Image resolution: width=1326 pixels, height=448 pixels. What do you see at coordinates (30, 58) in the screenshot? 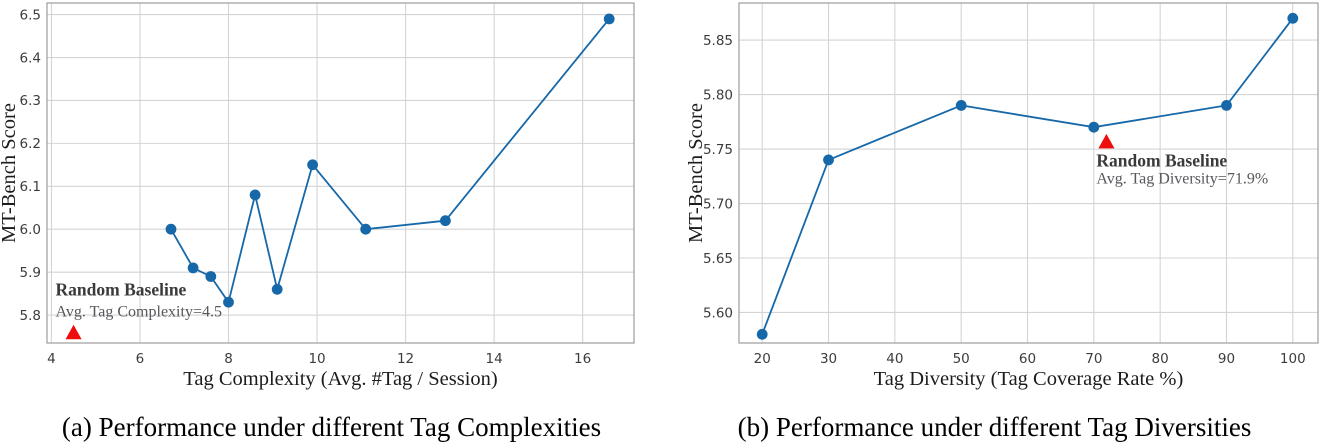
I see `y-tick-label: 6.4` at bounding box center [30, 58].